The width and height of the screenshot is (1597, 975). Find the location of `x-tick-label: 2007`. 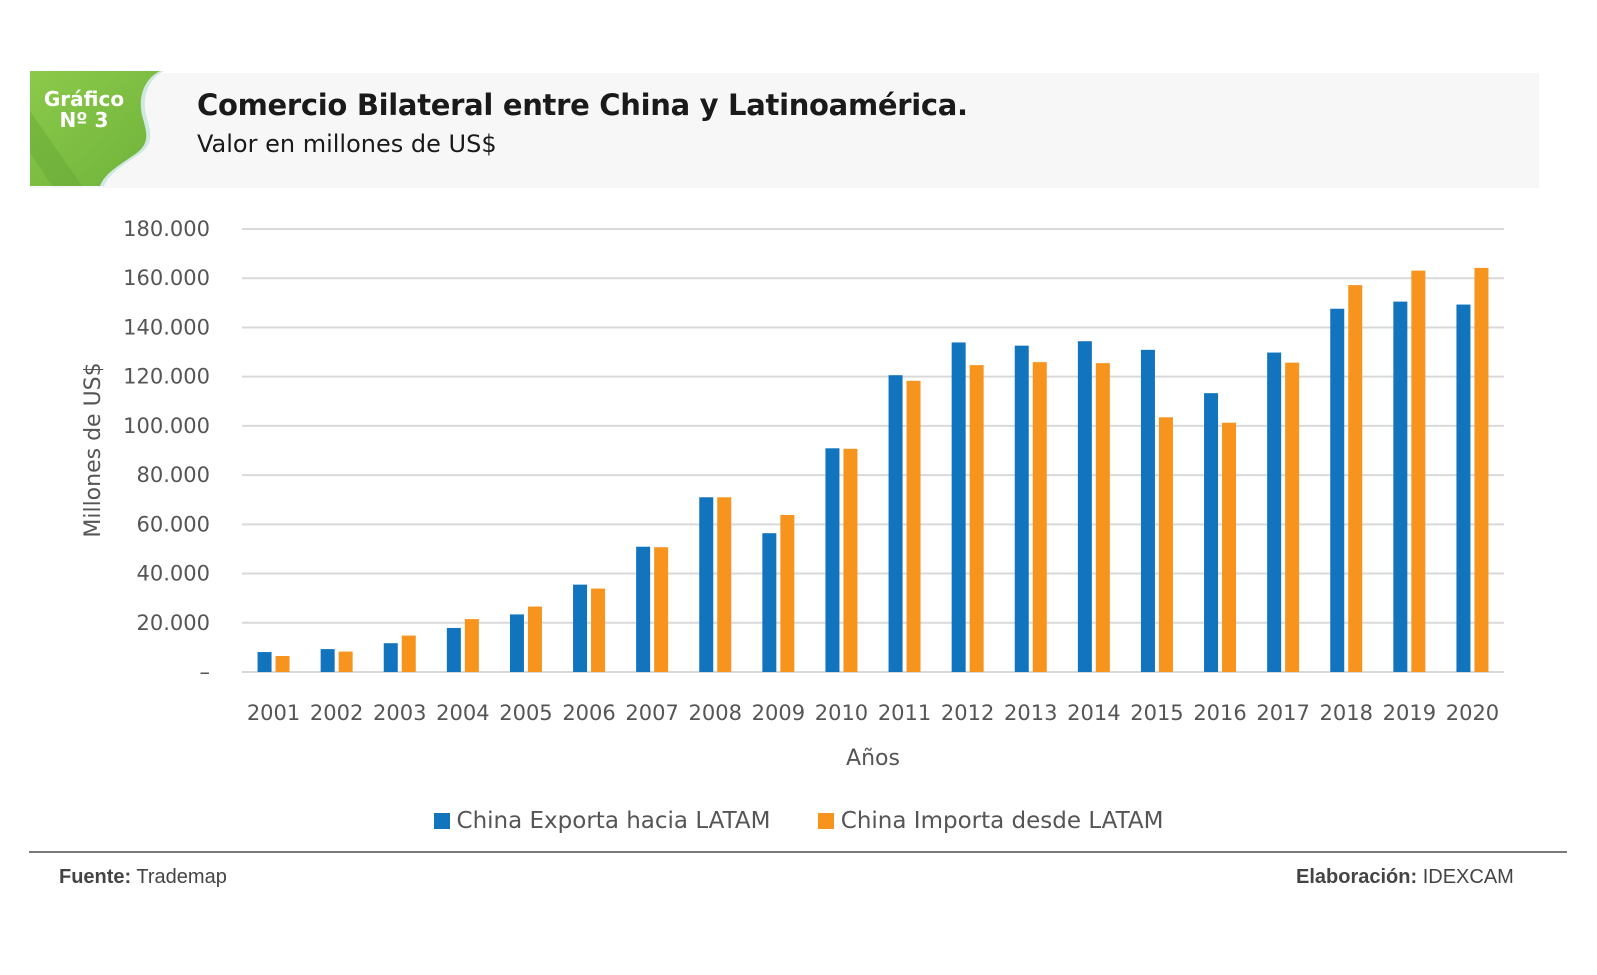

x-tick-label: 2007 is located at coordinates (651, 713).